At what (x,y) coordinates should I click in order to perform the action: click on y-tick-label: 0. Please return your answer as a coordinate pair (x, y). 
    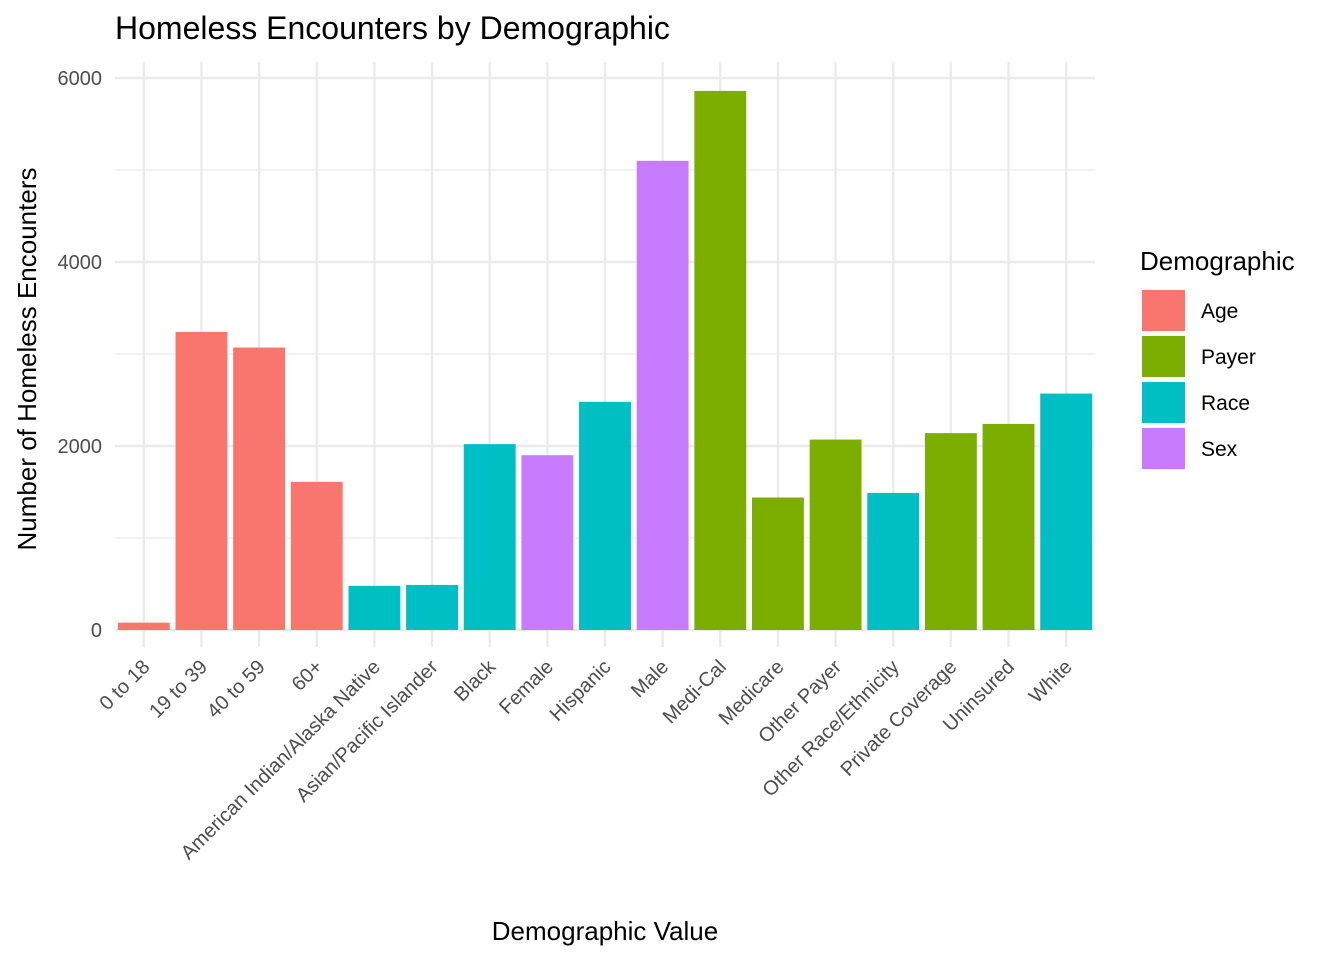
    Looking at the image, I should click on (96, 631).